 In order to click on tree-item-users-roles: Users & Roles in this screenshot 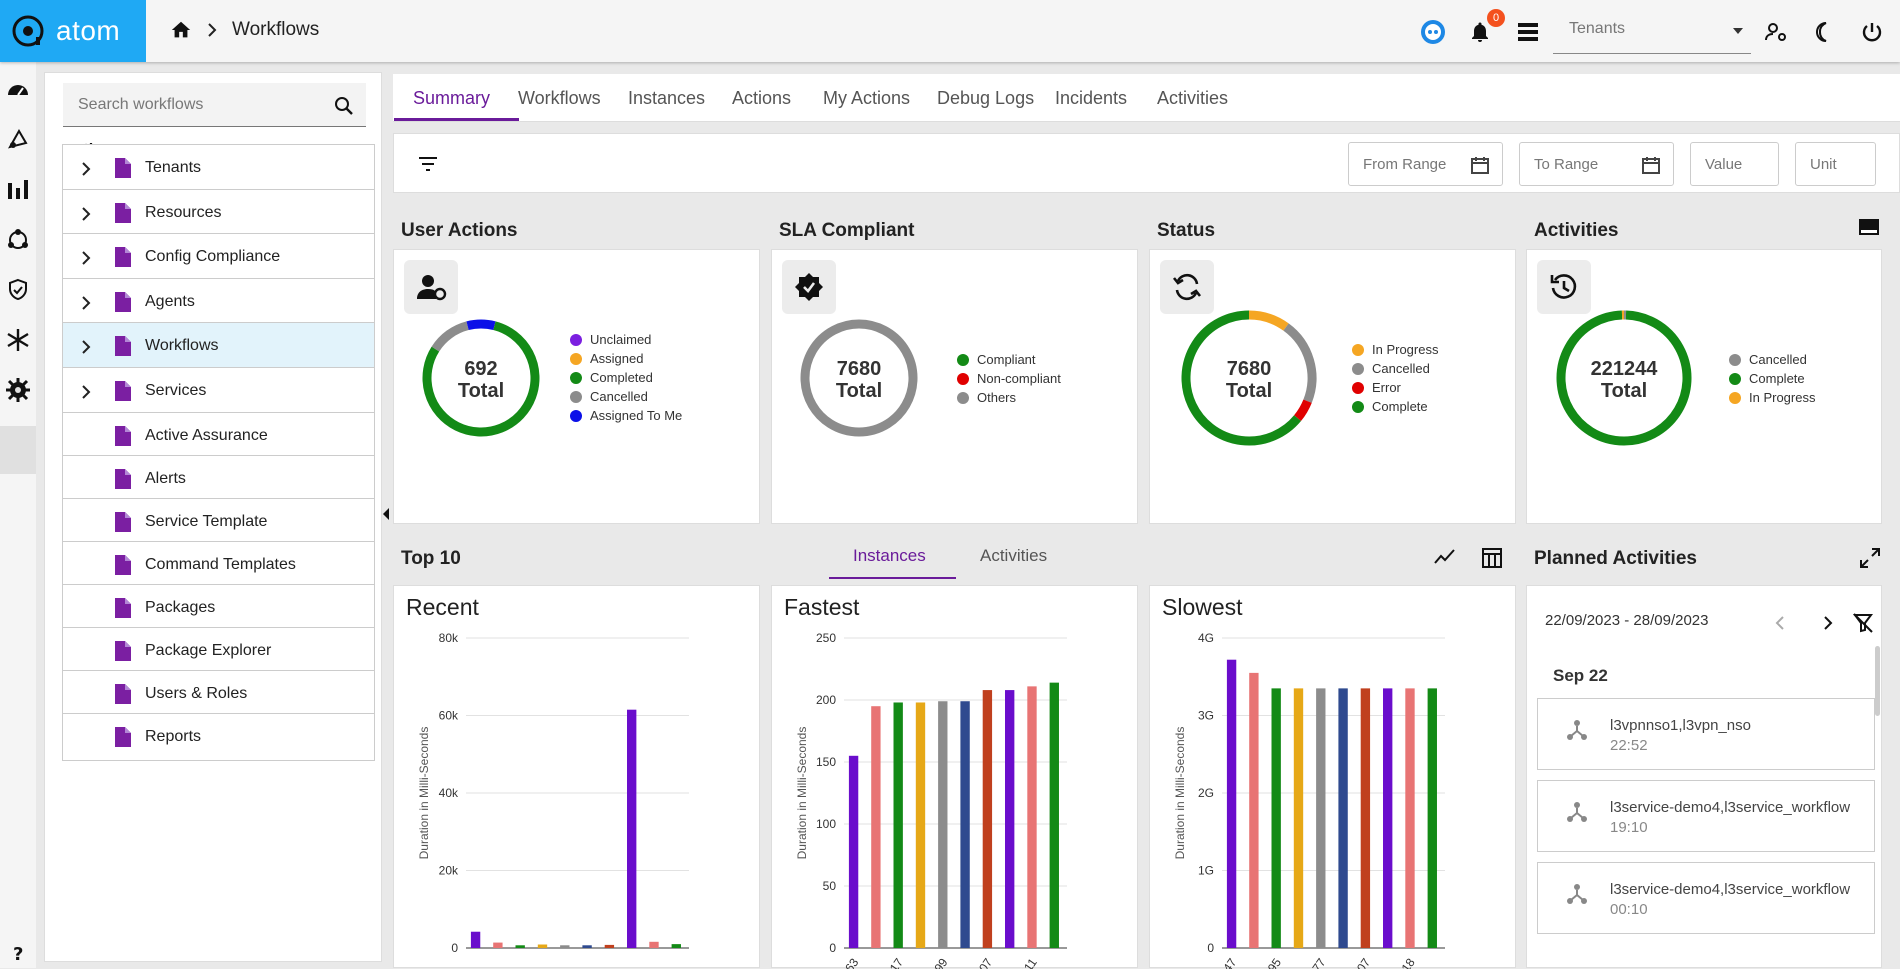, I will do `click(218, 694)`.